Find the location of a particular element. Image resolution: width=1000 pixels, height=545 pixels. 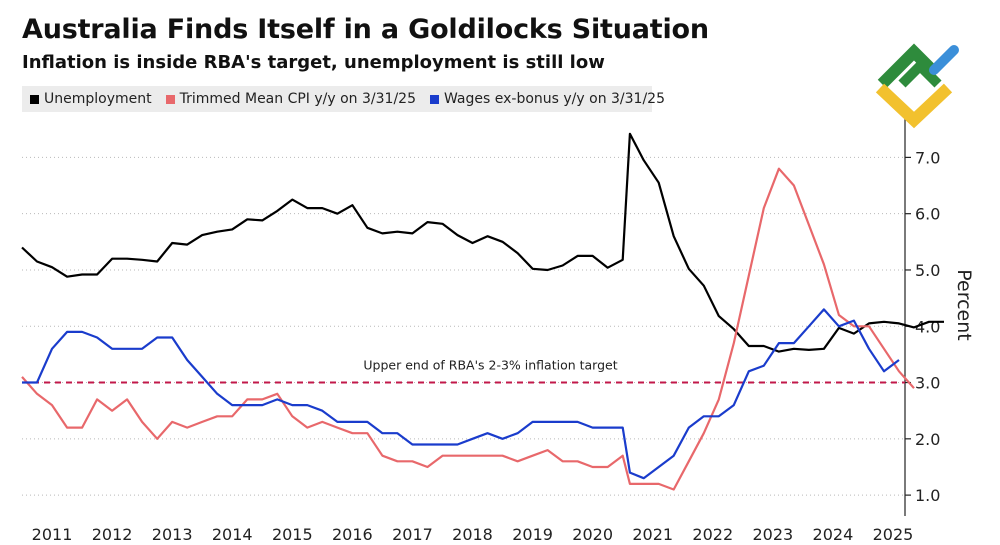

y-axis-title: Percent is located at coordinates (964, 305).